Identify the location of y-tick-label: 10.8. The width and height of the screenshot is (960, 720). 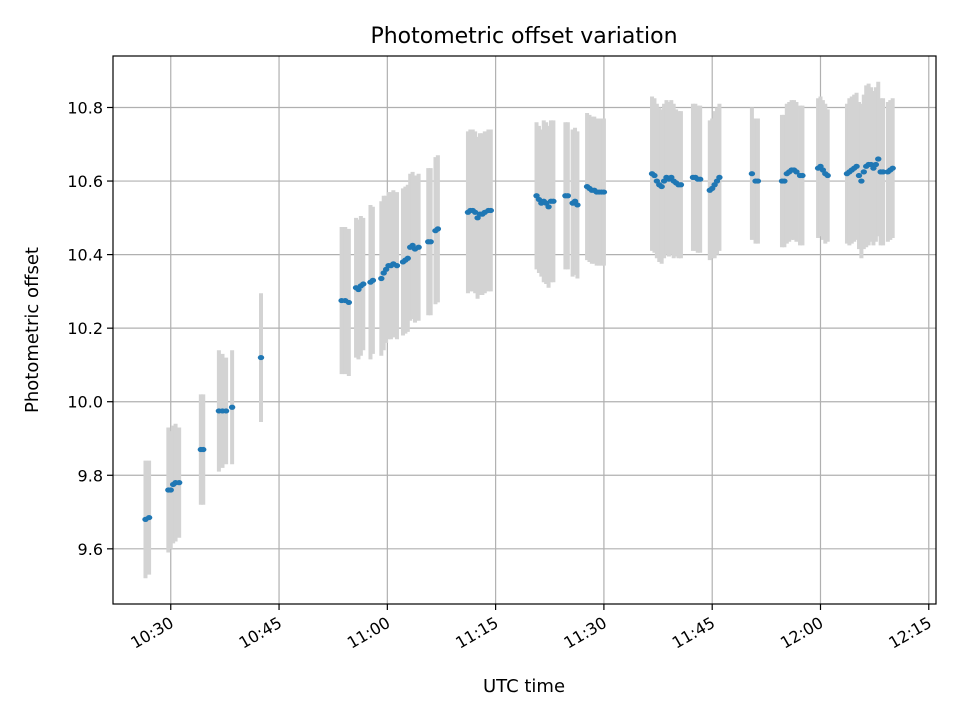
(85, 107).